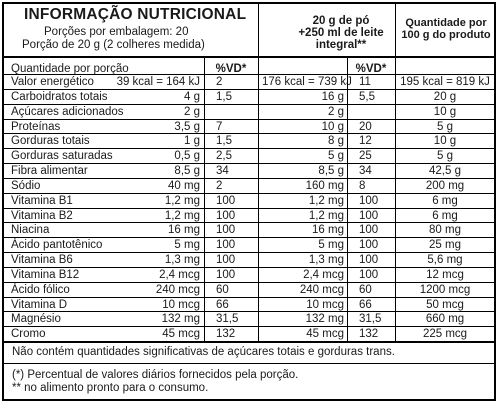 Image resolution: width=500 pixels, height=405 pixels. Describe the element at coordinates (341, 33) in the screenshot. I see `prepared-header-line2: +250 ml de leite` at that location.